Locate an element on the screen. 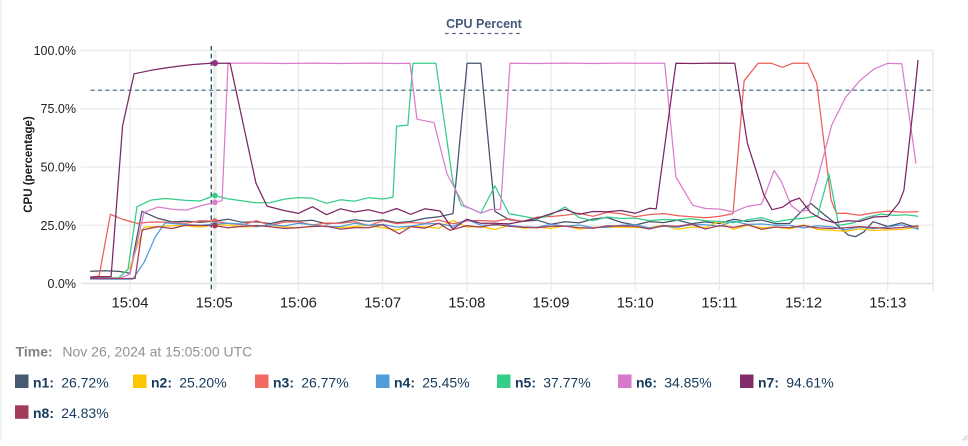  svg-text: 37.77% is located at coordinates (566, 382).